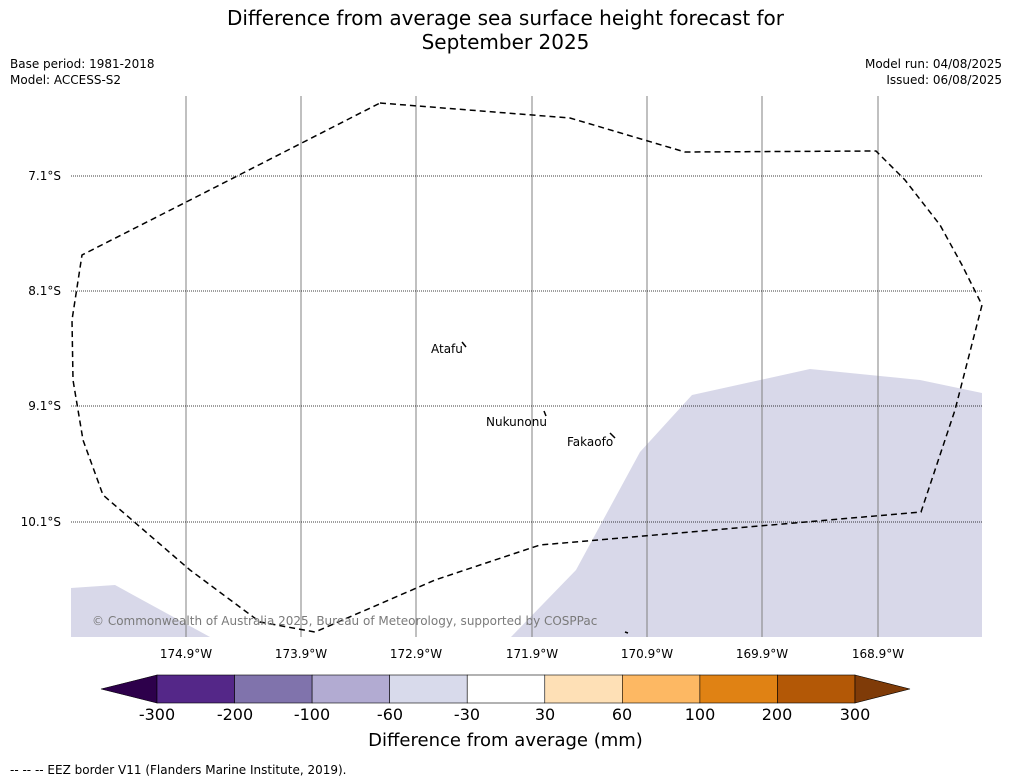 This screenshot has height=781, width=1011. I want to click on lon-label: 168.9°W, so click(878, 654).